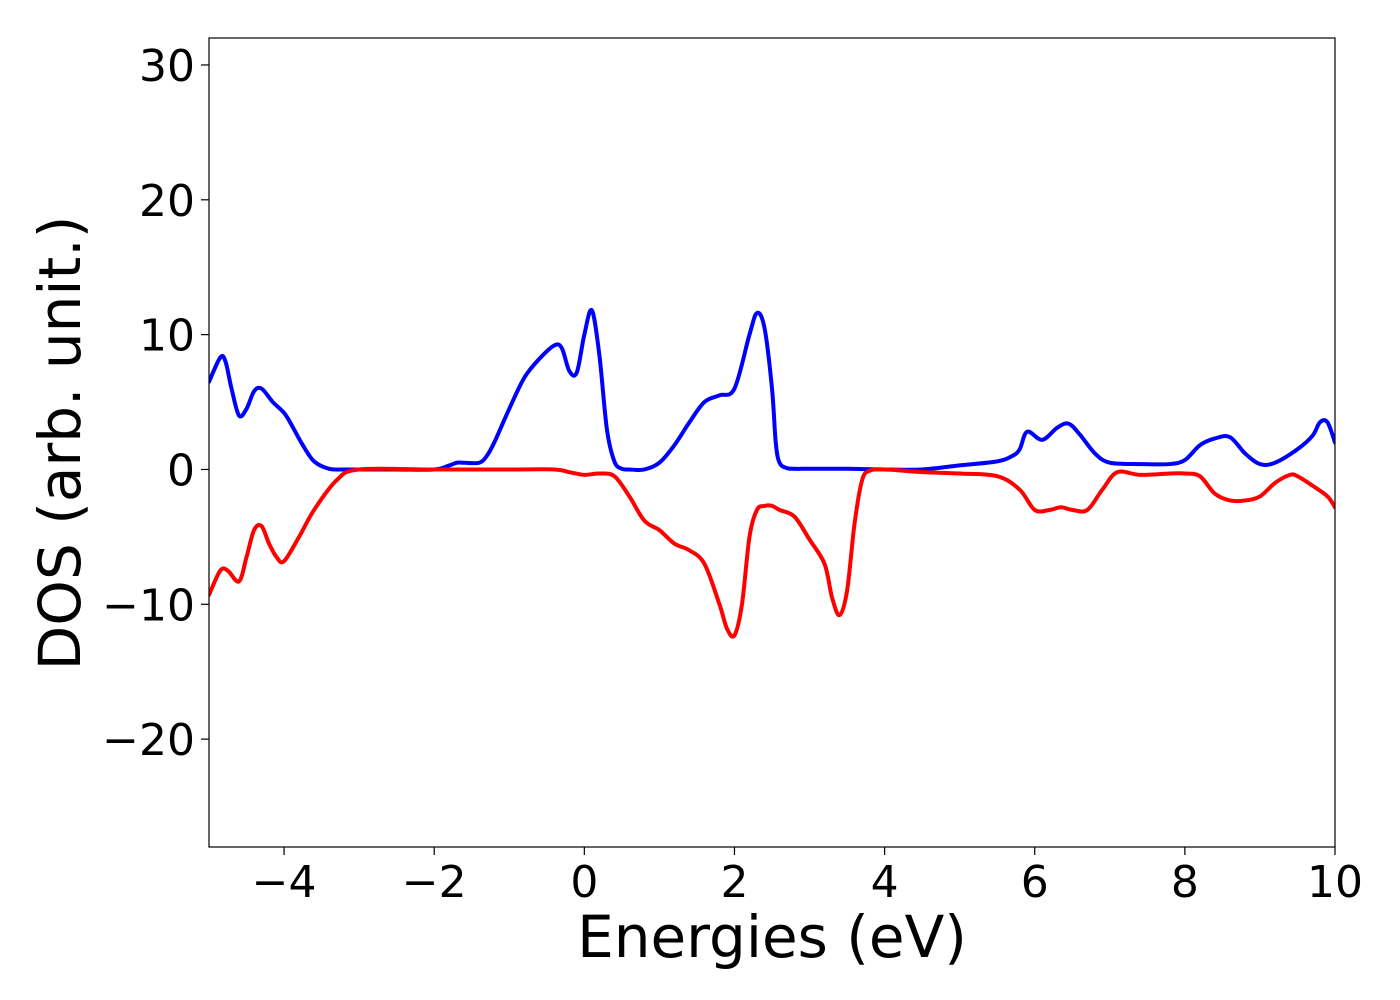 This screenshot has height=1000, width=1400. Describe the element at coordinates (167, 66) in the screenshot. I see `y-tick-label: 30` at that location.